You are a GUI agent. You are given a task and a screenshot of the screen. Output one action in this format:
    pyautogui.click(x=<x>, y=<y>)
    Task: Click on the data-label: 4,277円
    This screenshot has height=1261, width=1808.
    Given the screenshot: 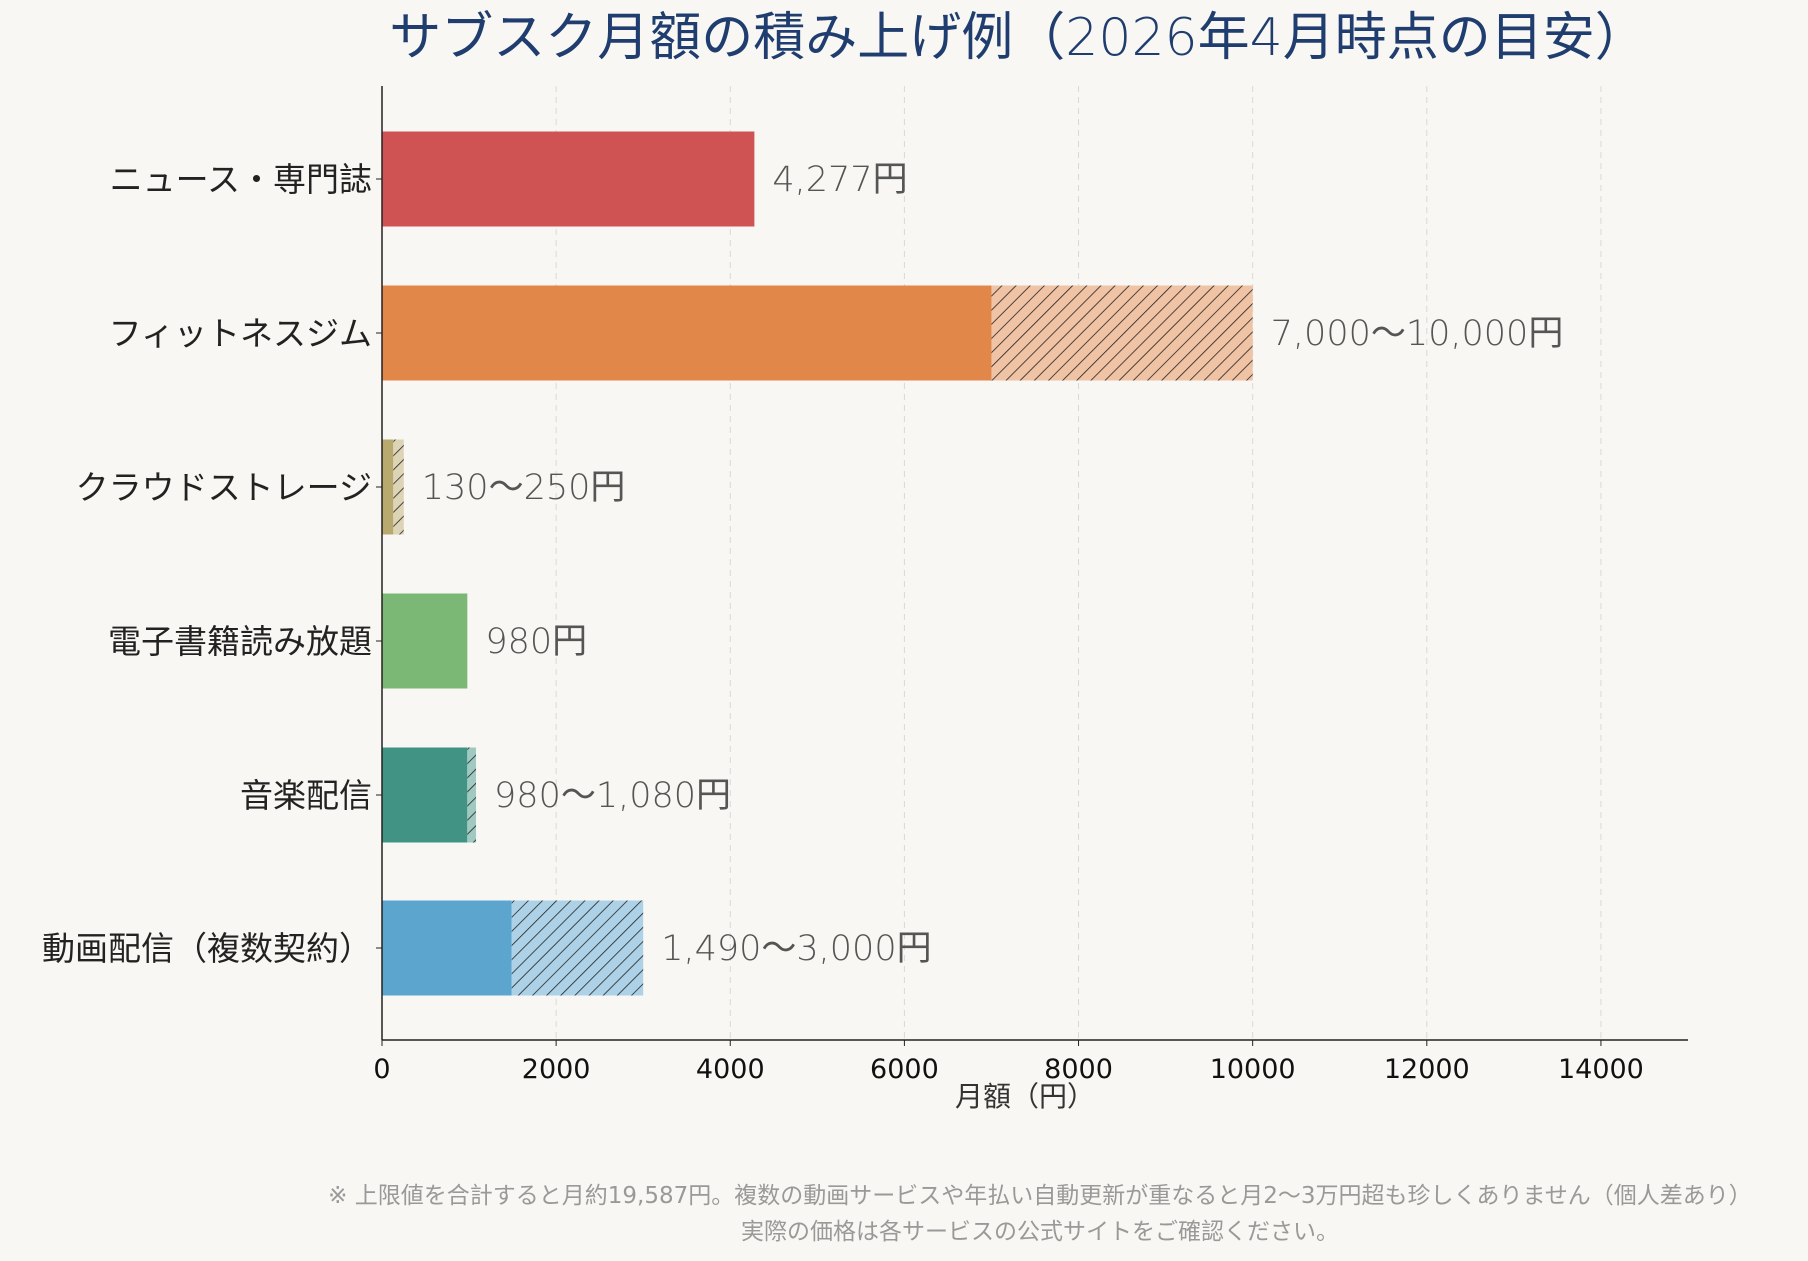 What is the action you would take?
    pyautogui.click(x=839, y=180)
    